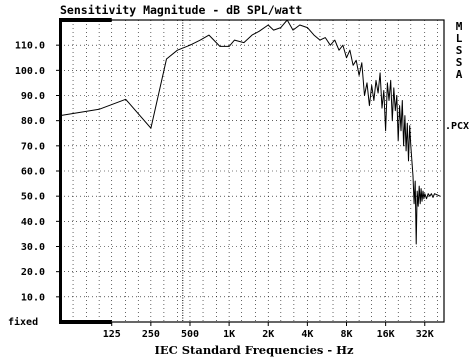 The width and height of the screenshot is (469, 358). I want to click on x-axis-ticks: 125 250 500 1K 2K 4K 8K 16K 32K, so click(268, 331).